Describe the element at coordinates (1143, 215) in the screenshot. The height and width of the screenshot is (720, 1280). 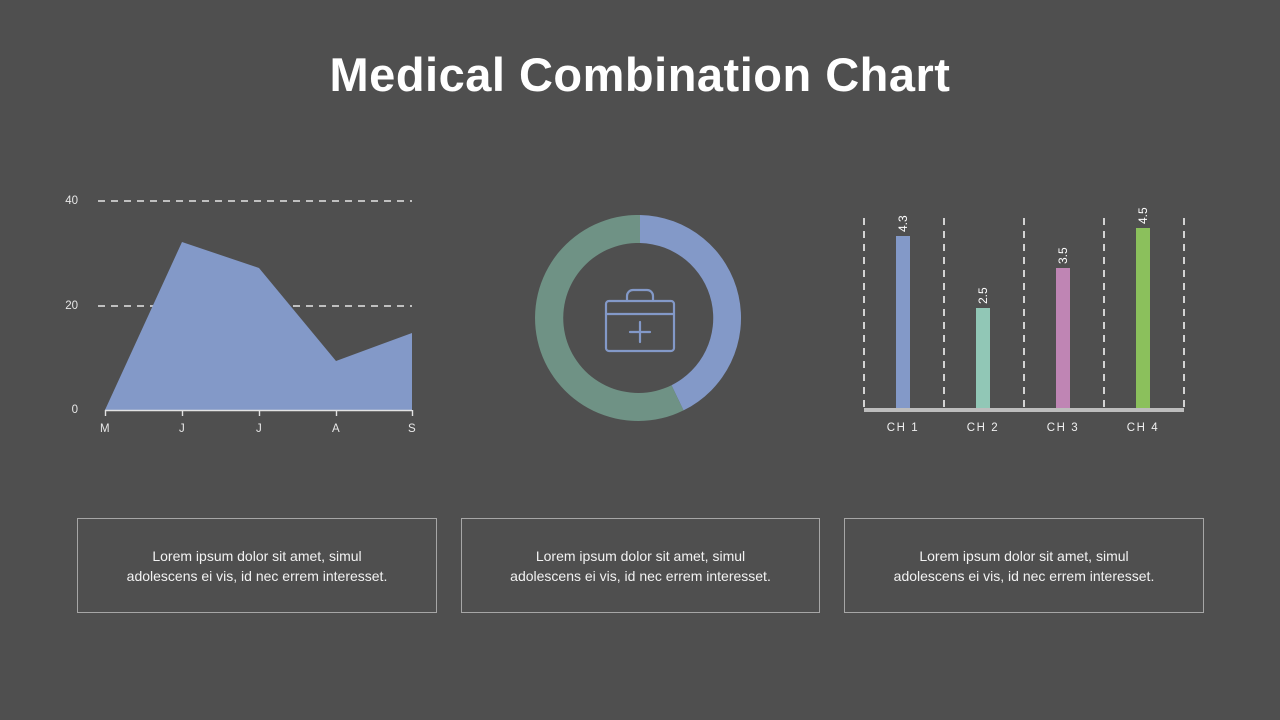
I see `bar-value-label-ch4: 4.5` at that location.